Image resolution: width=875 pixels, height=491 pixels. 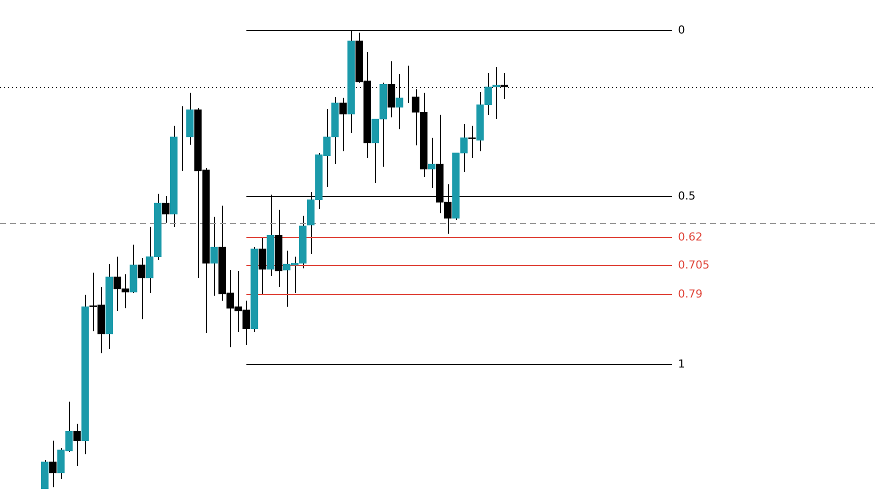 What do you see at coordinates (690, 237) in the screenshot?
I see `text: 0.62` at bounding box center [690, 237].